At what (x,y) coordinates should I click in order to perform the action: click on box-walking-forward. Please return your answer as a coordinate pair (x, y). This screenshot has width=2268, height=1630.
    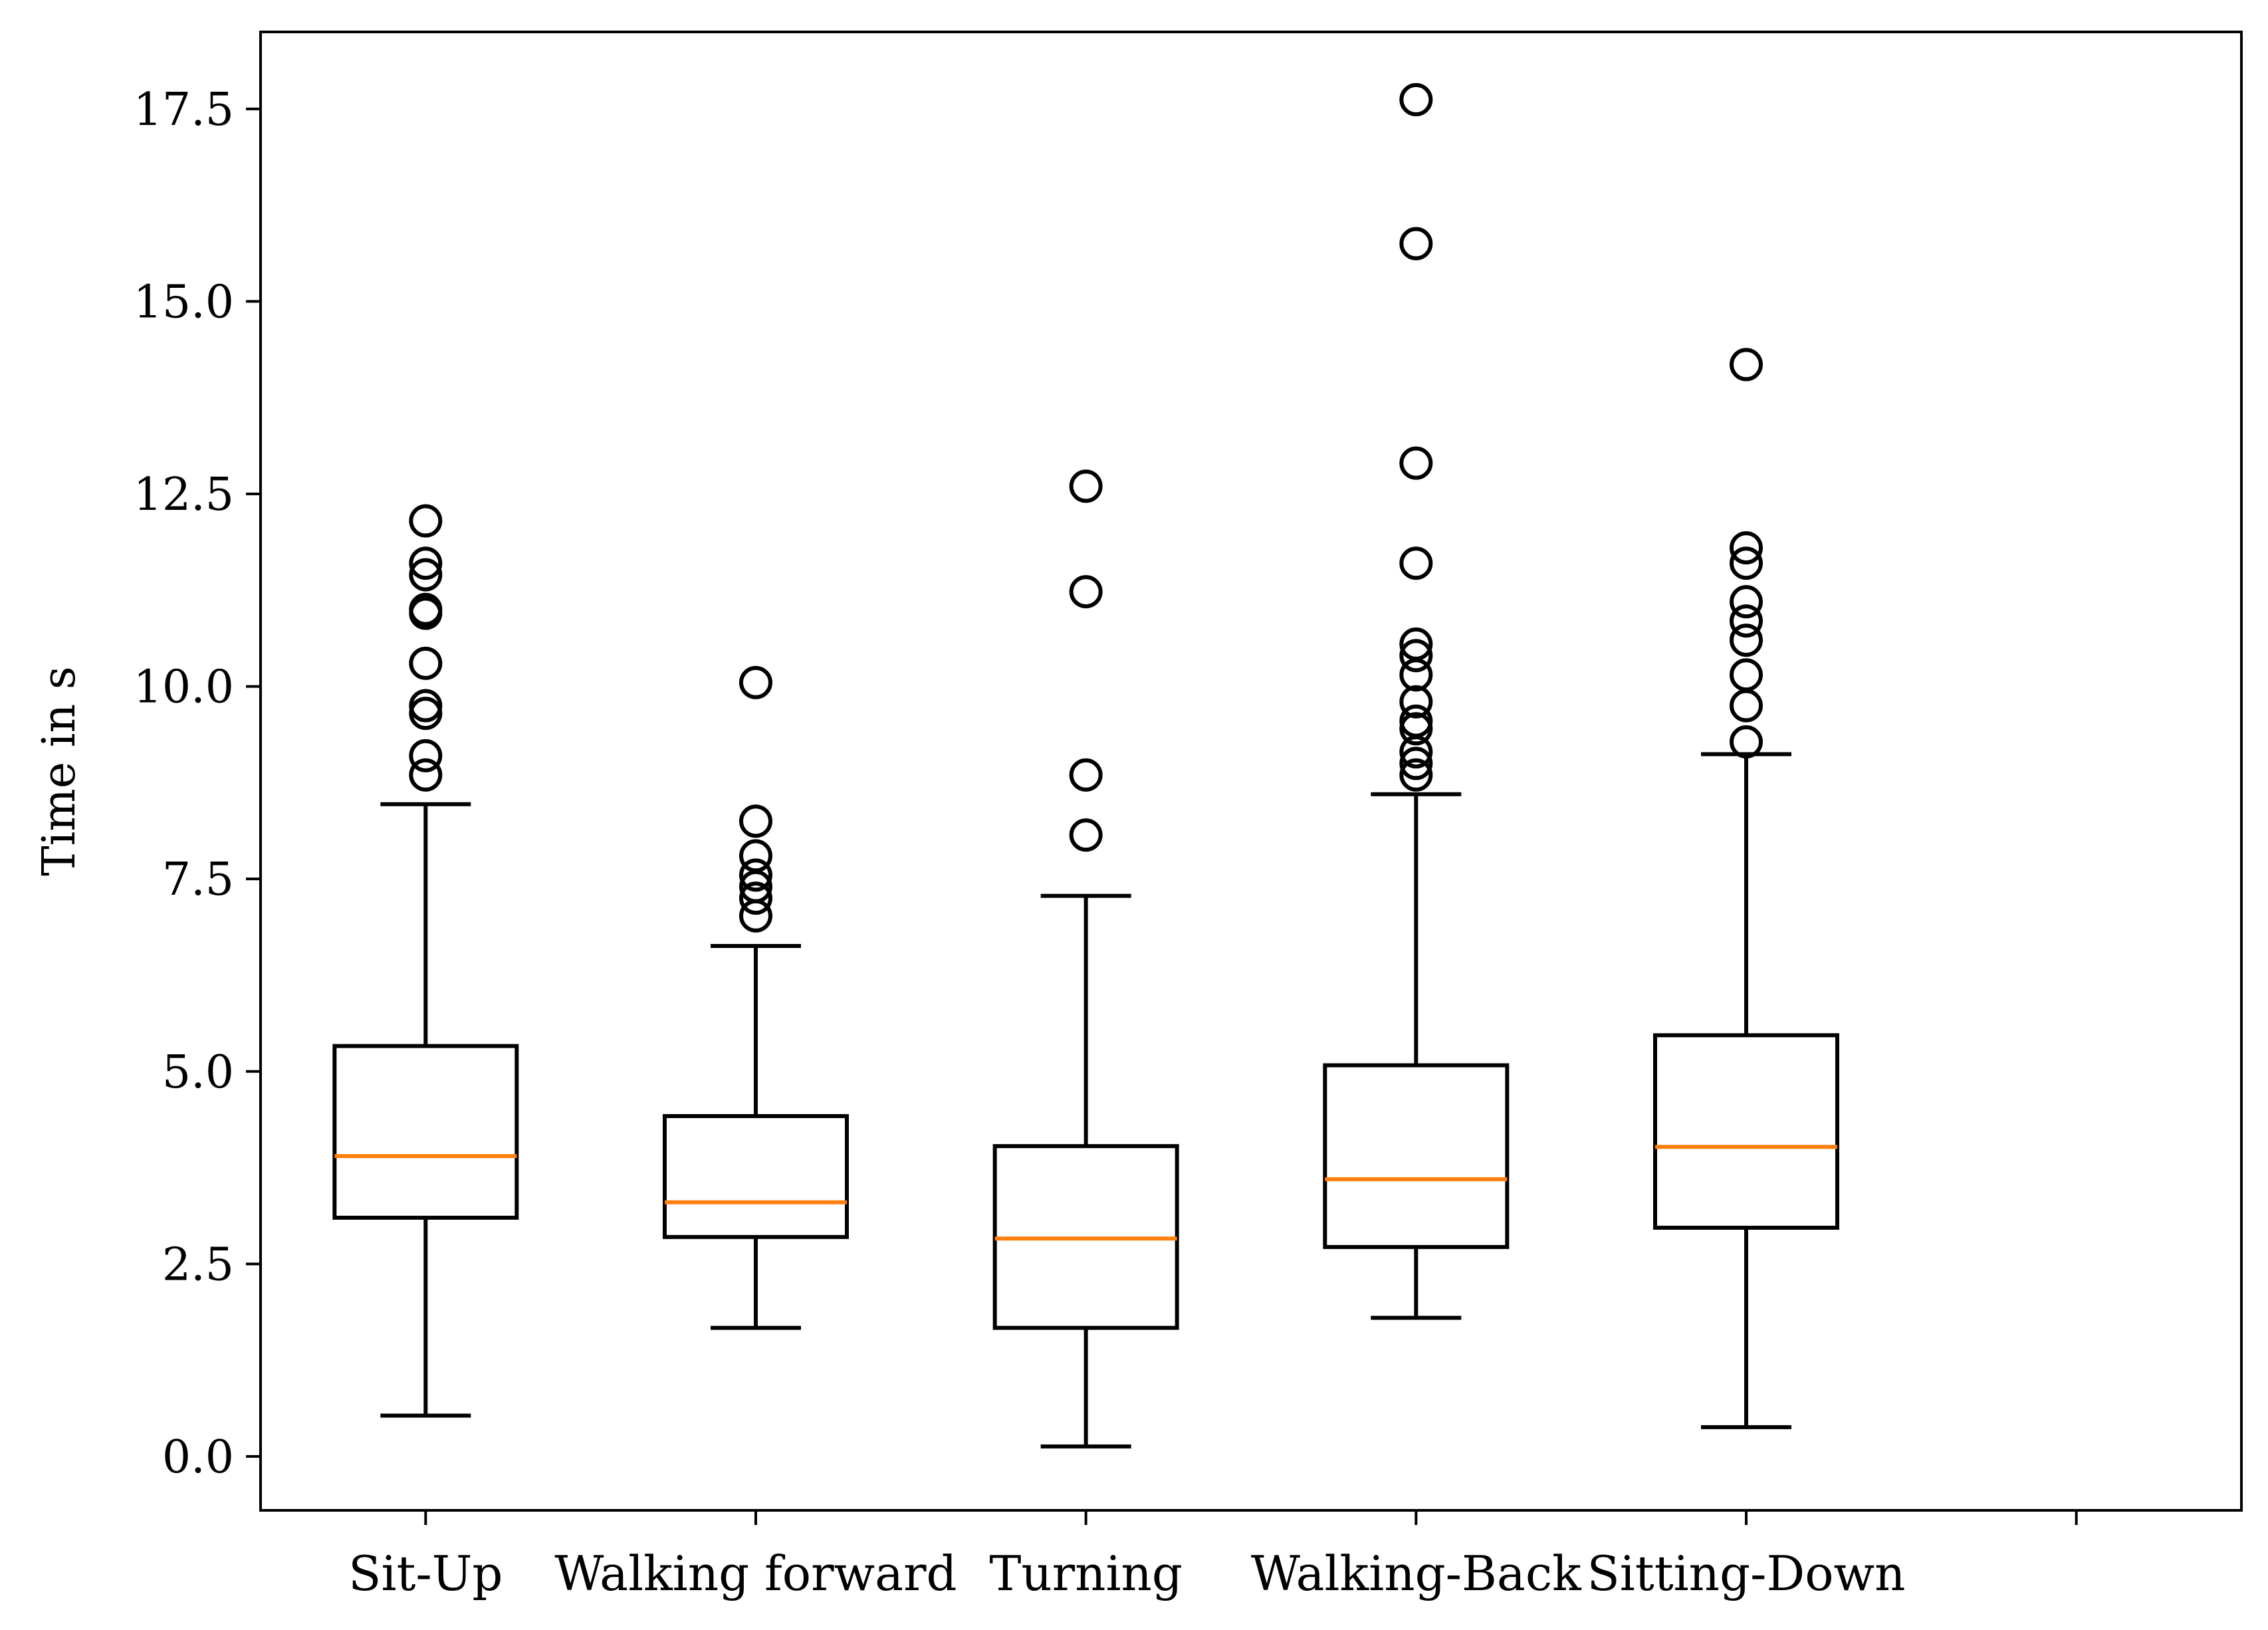
    Looking at the image, I should click on (756, 997).